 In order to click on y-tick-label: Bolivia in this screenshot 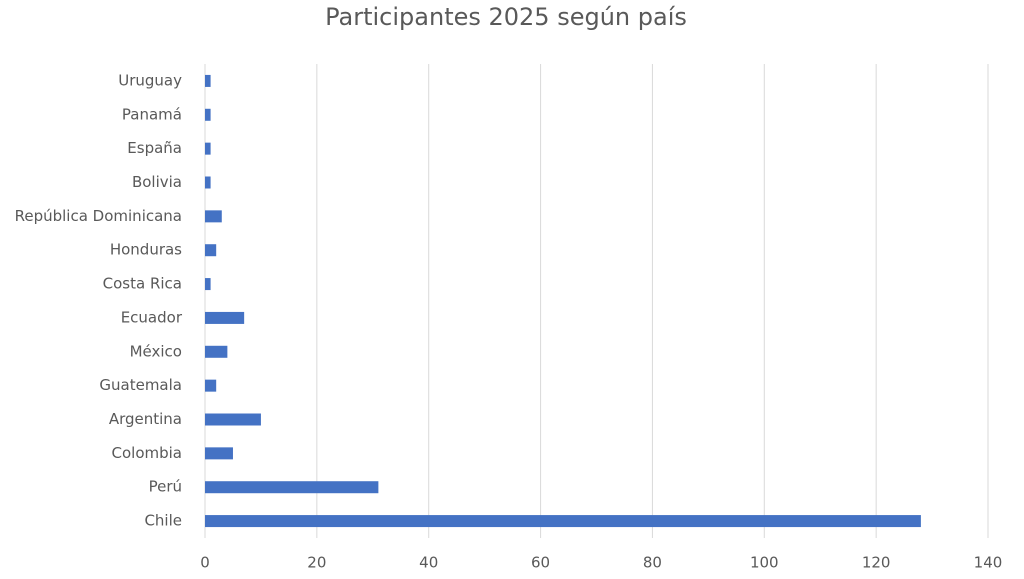, I will do `click(157, 182)`.